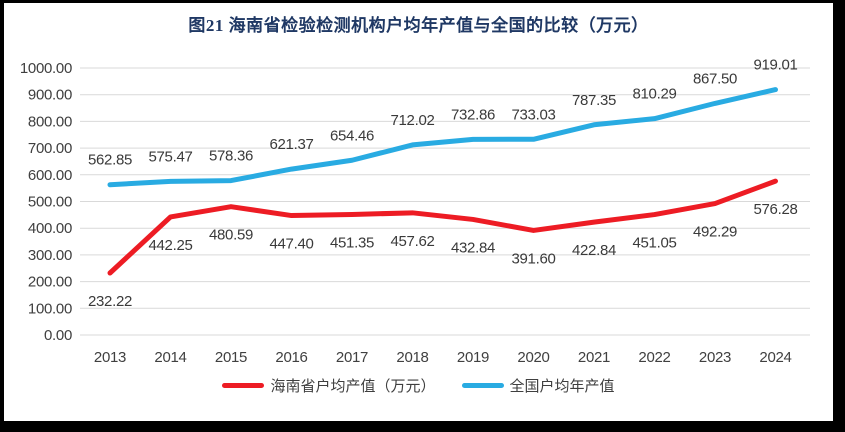 This screenshot has width=845, height=432. I want to click on svg-text: 2018, so click(412, 357).